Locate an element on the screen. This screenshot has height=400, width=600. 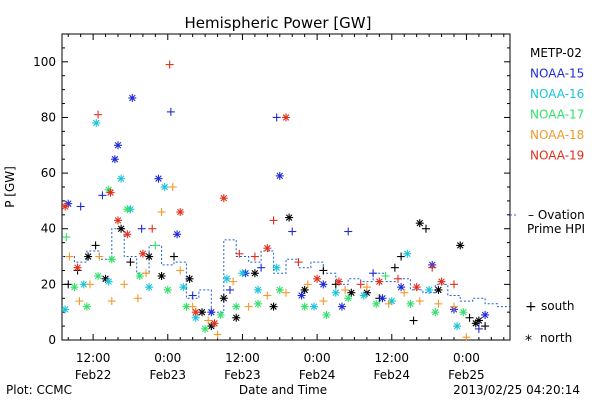
plot-credit: Plot: CCMC is located at coordinates (39, 390).